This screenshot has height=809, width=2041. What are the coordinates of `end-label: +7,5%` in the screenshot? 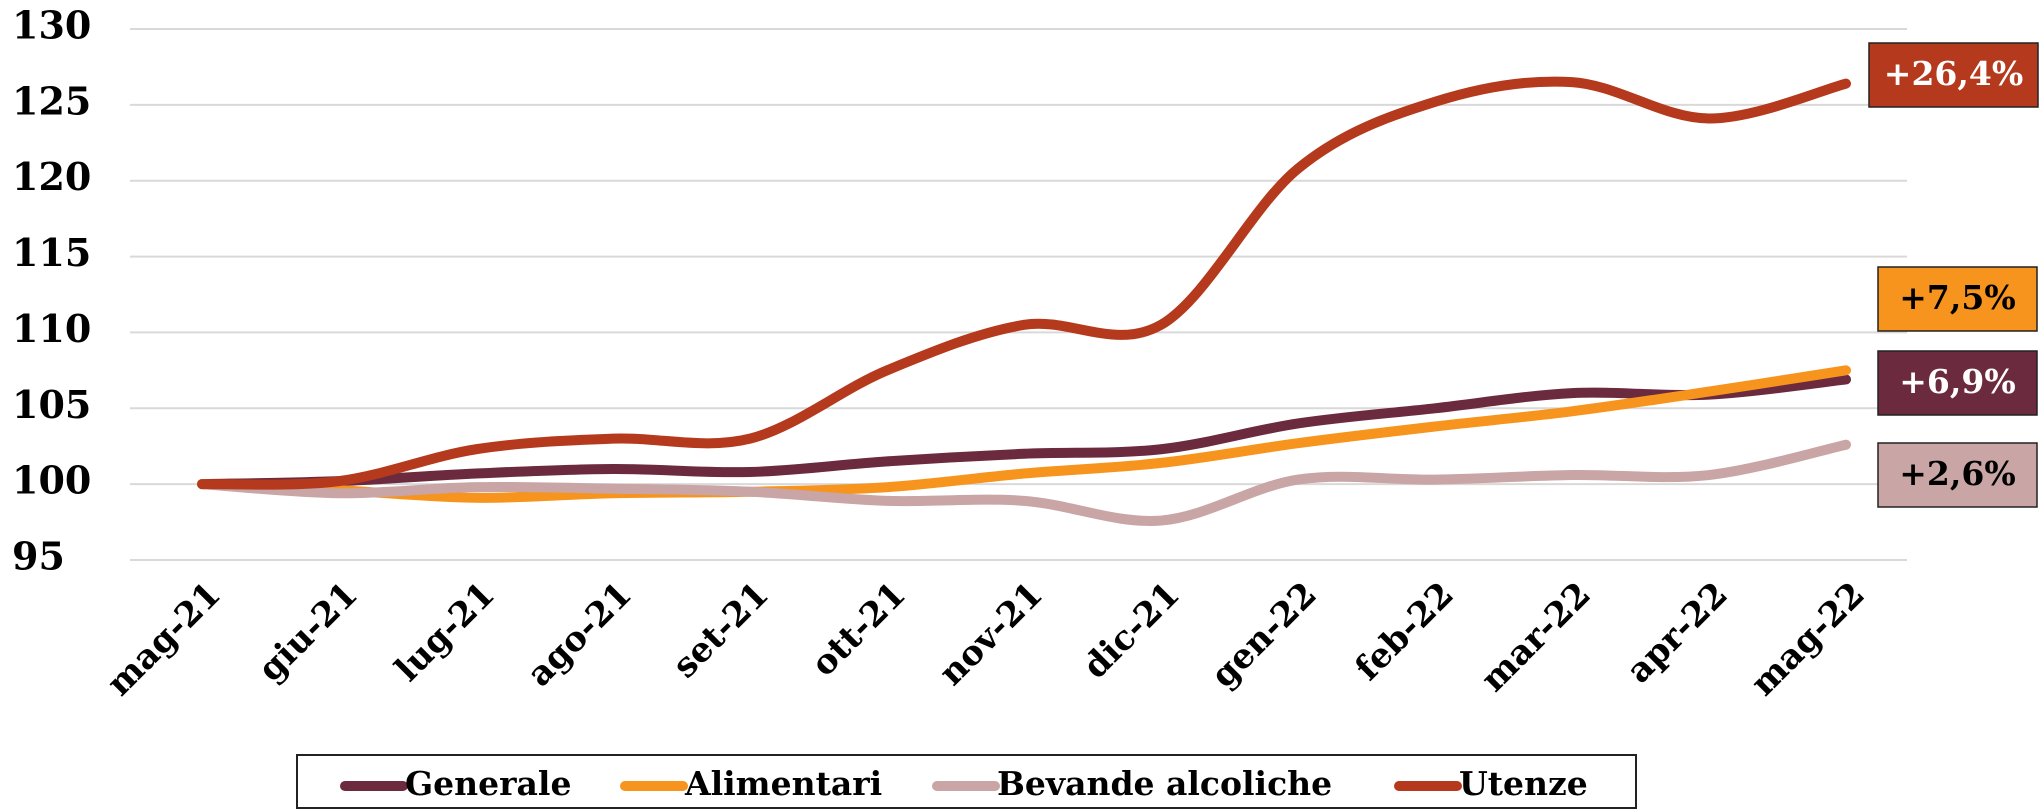 It's located at (1957, 297).